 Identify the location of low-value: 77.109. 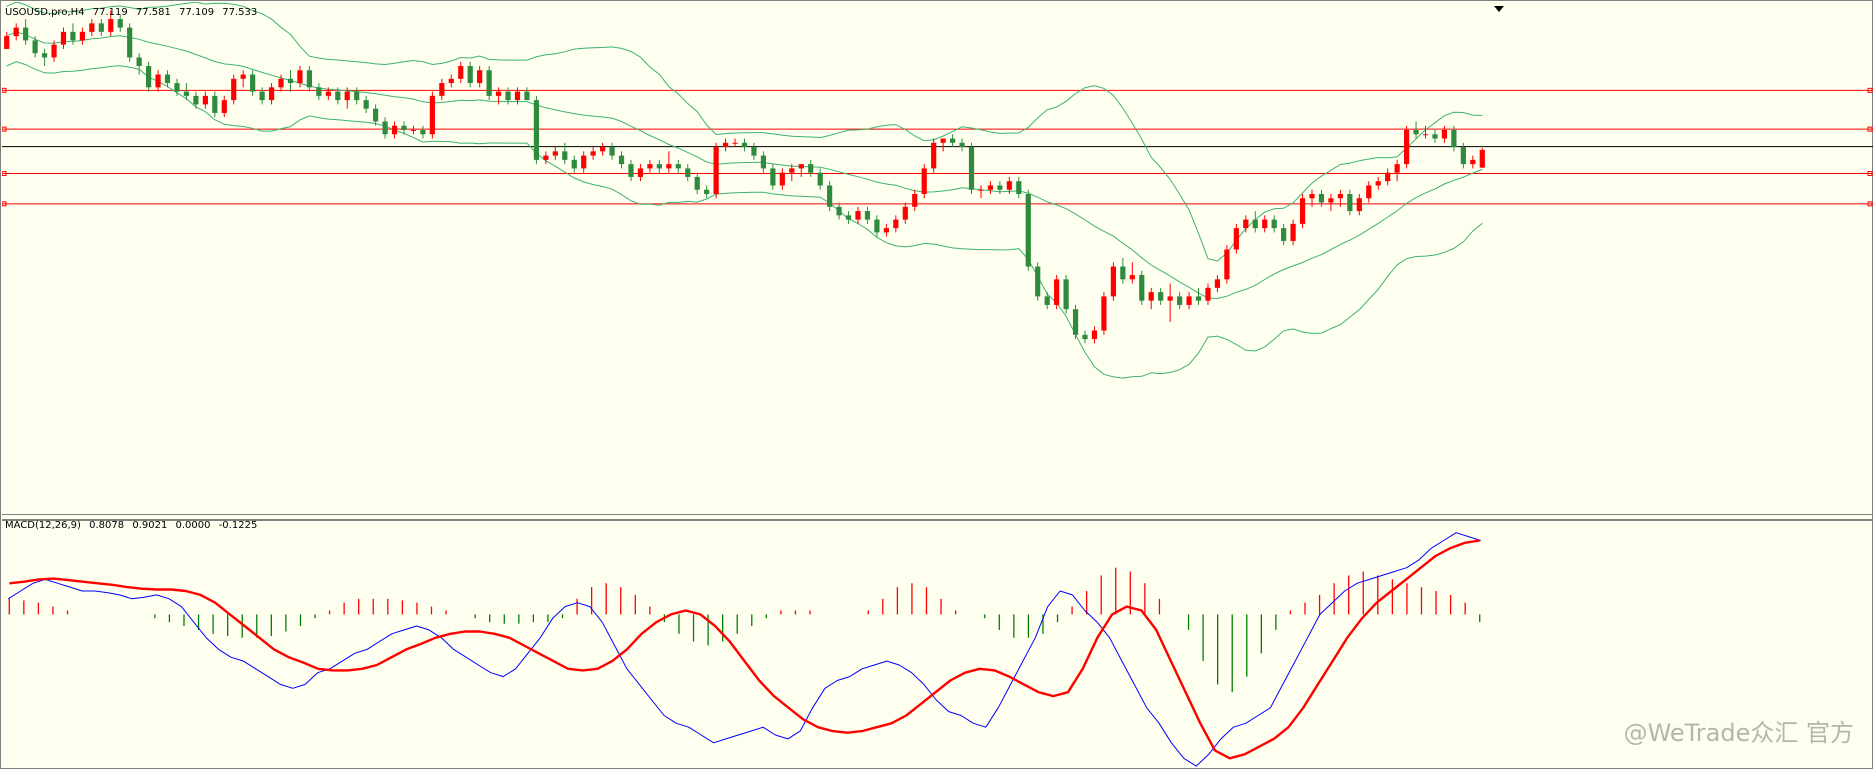
(197, 12).